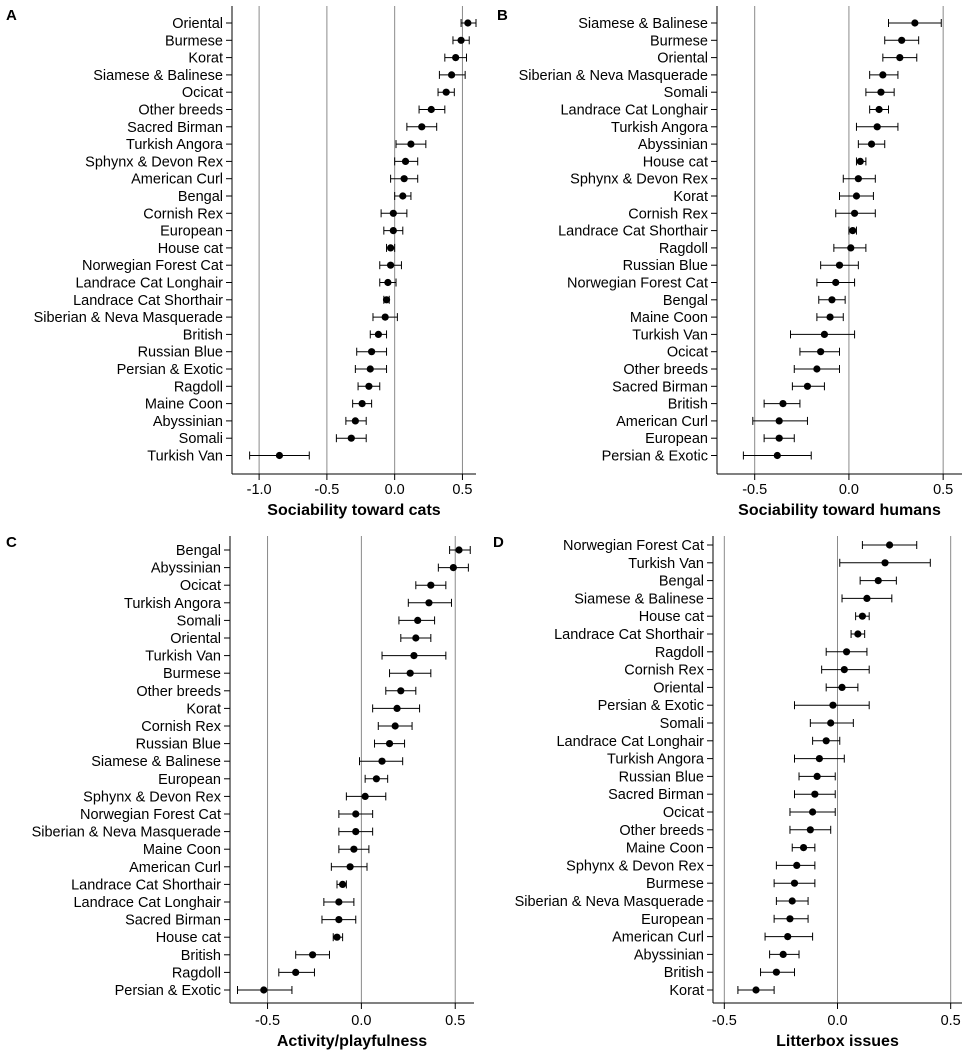 This screenshot has width=979, height=1053. Describe the element at coordinates (669, 955) in the screenshot. I see `category-label: Abyssinian` at that location.